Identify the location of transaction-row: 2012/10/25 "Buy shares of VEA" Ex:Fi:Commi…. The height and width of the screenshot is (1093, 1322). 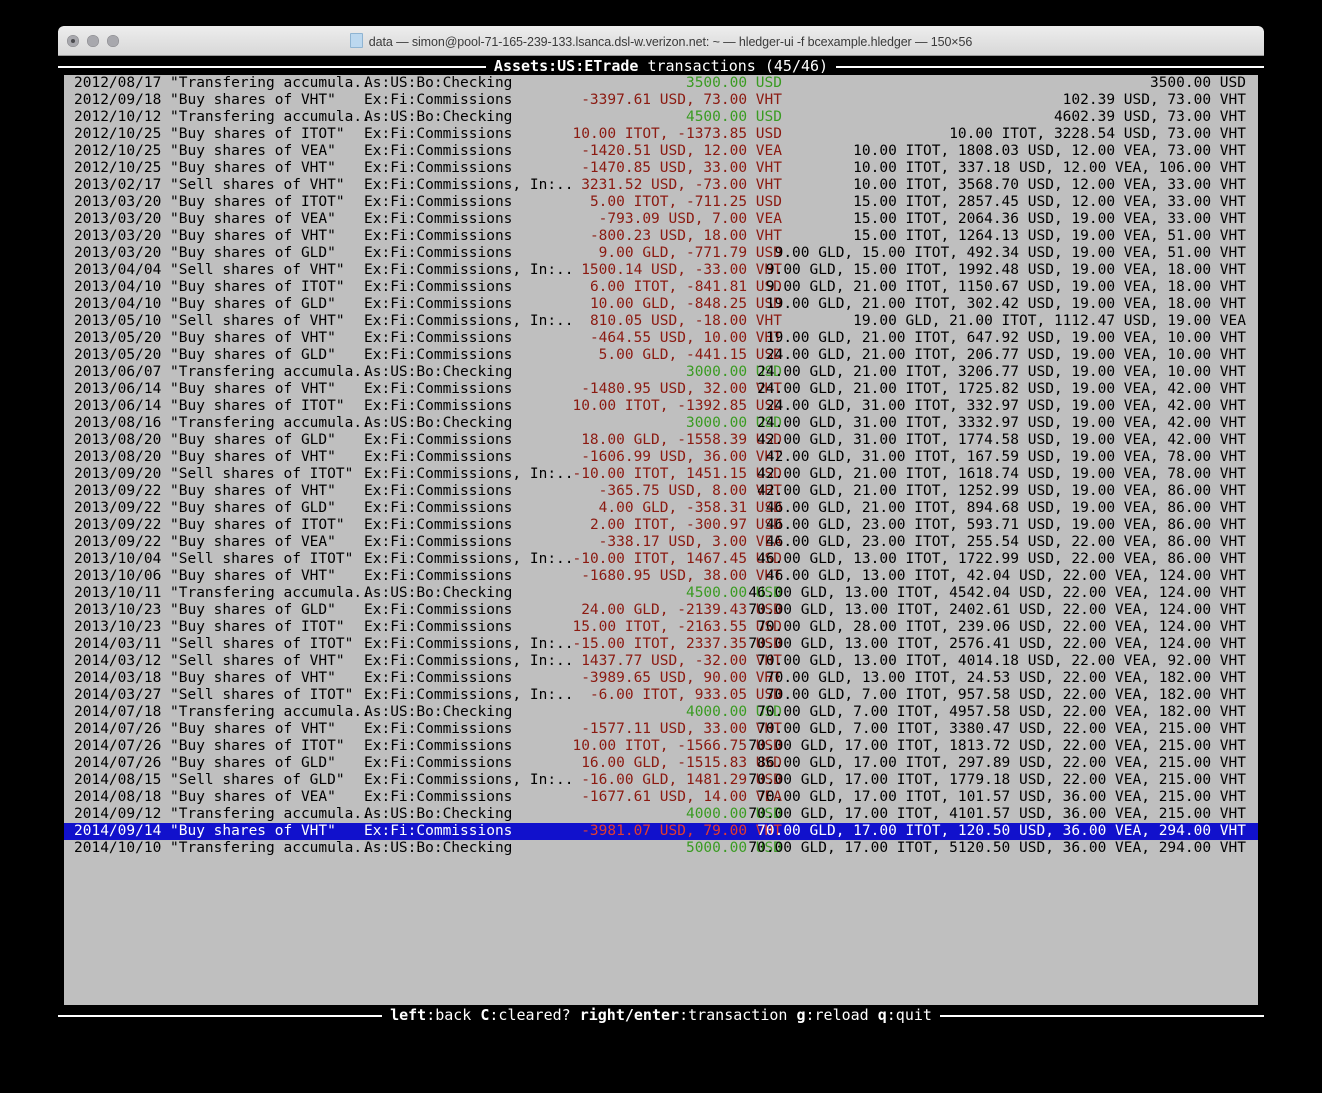
(661, 151).